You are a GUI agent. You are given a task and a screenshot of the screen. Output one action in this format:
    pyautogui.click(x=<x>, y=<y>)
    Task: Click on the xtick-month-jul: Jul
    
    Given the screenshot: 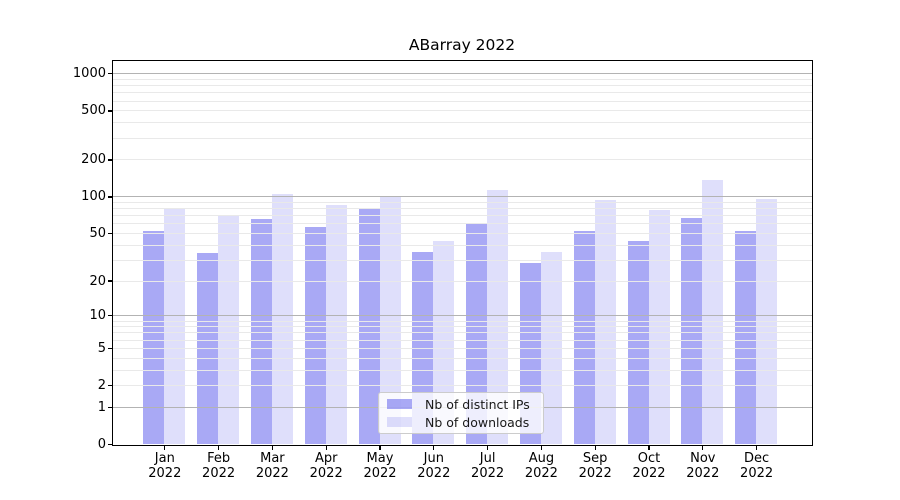 What is the action you would take?
    pyautogui.click(x=487, y=458)
    